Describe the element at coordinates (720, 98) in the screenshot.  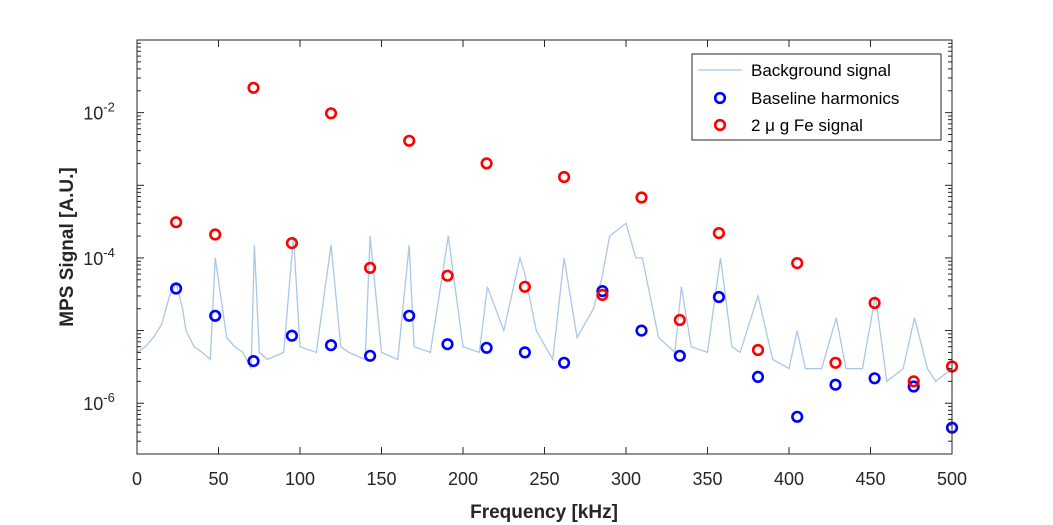
I see `legend-baseline-marker` at that location.